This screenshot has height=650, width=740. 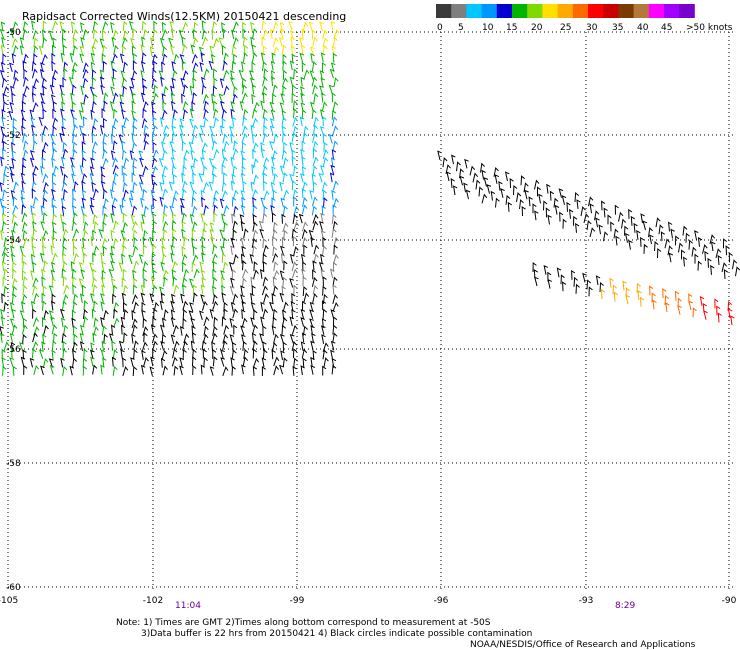 I want to click on legend-swatch, so click(x=580, y=11).